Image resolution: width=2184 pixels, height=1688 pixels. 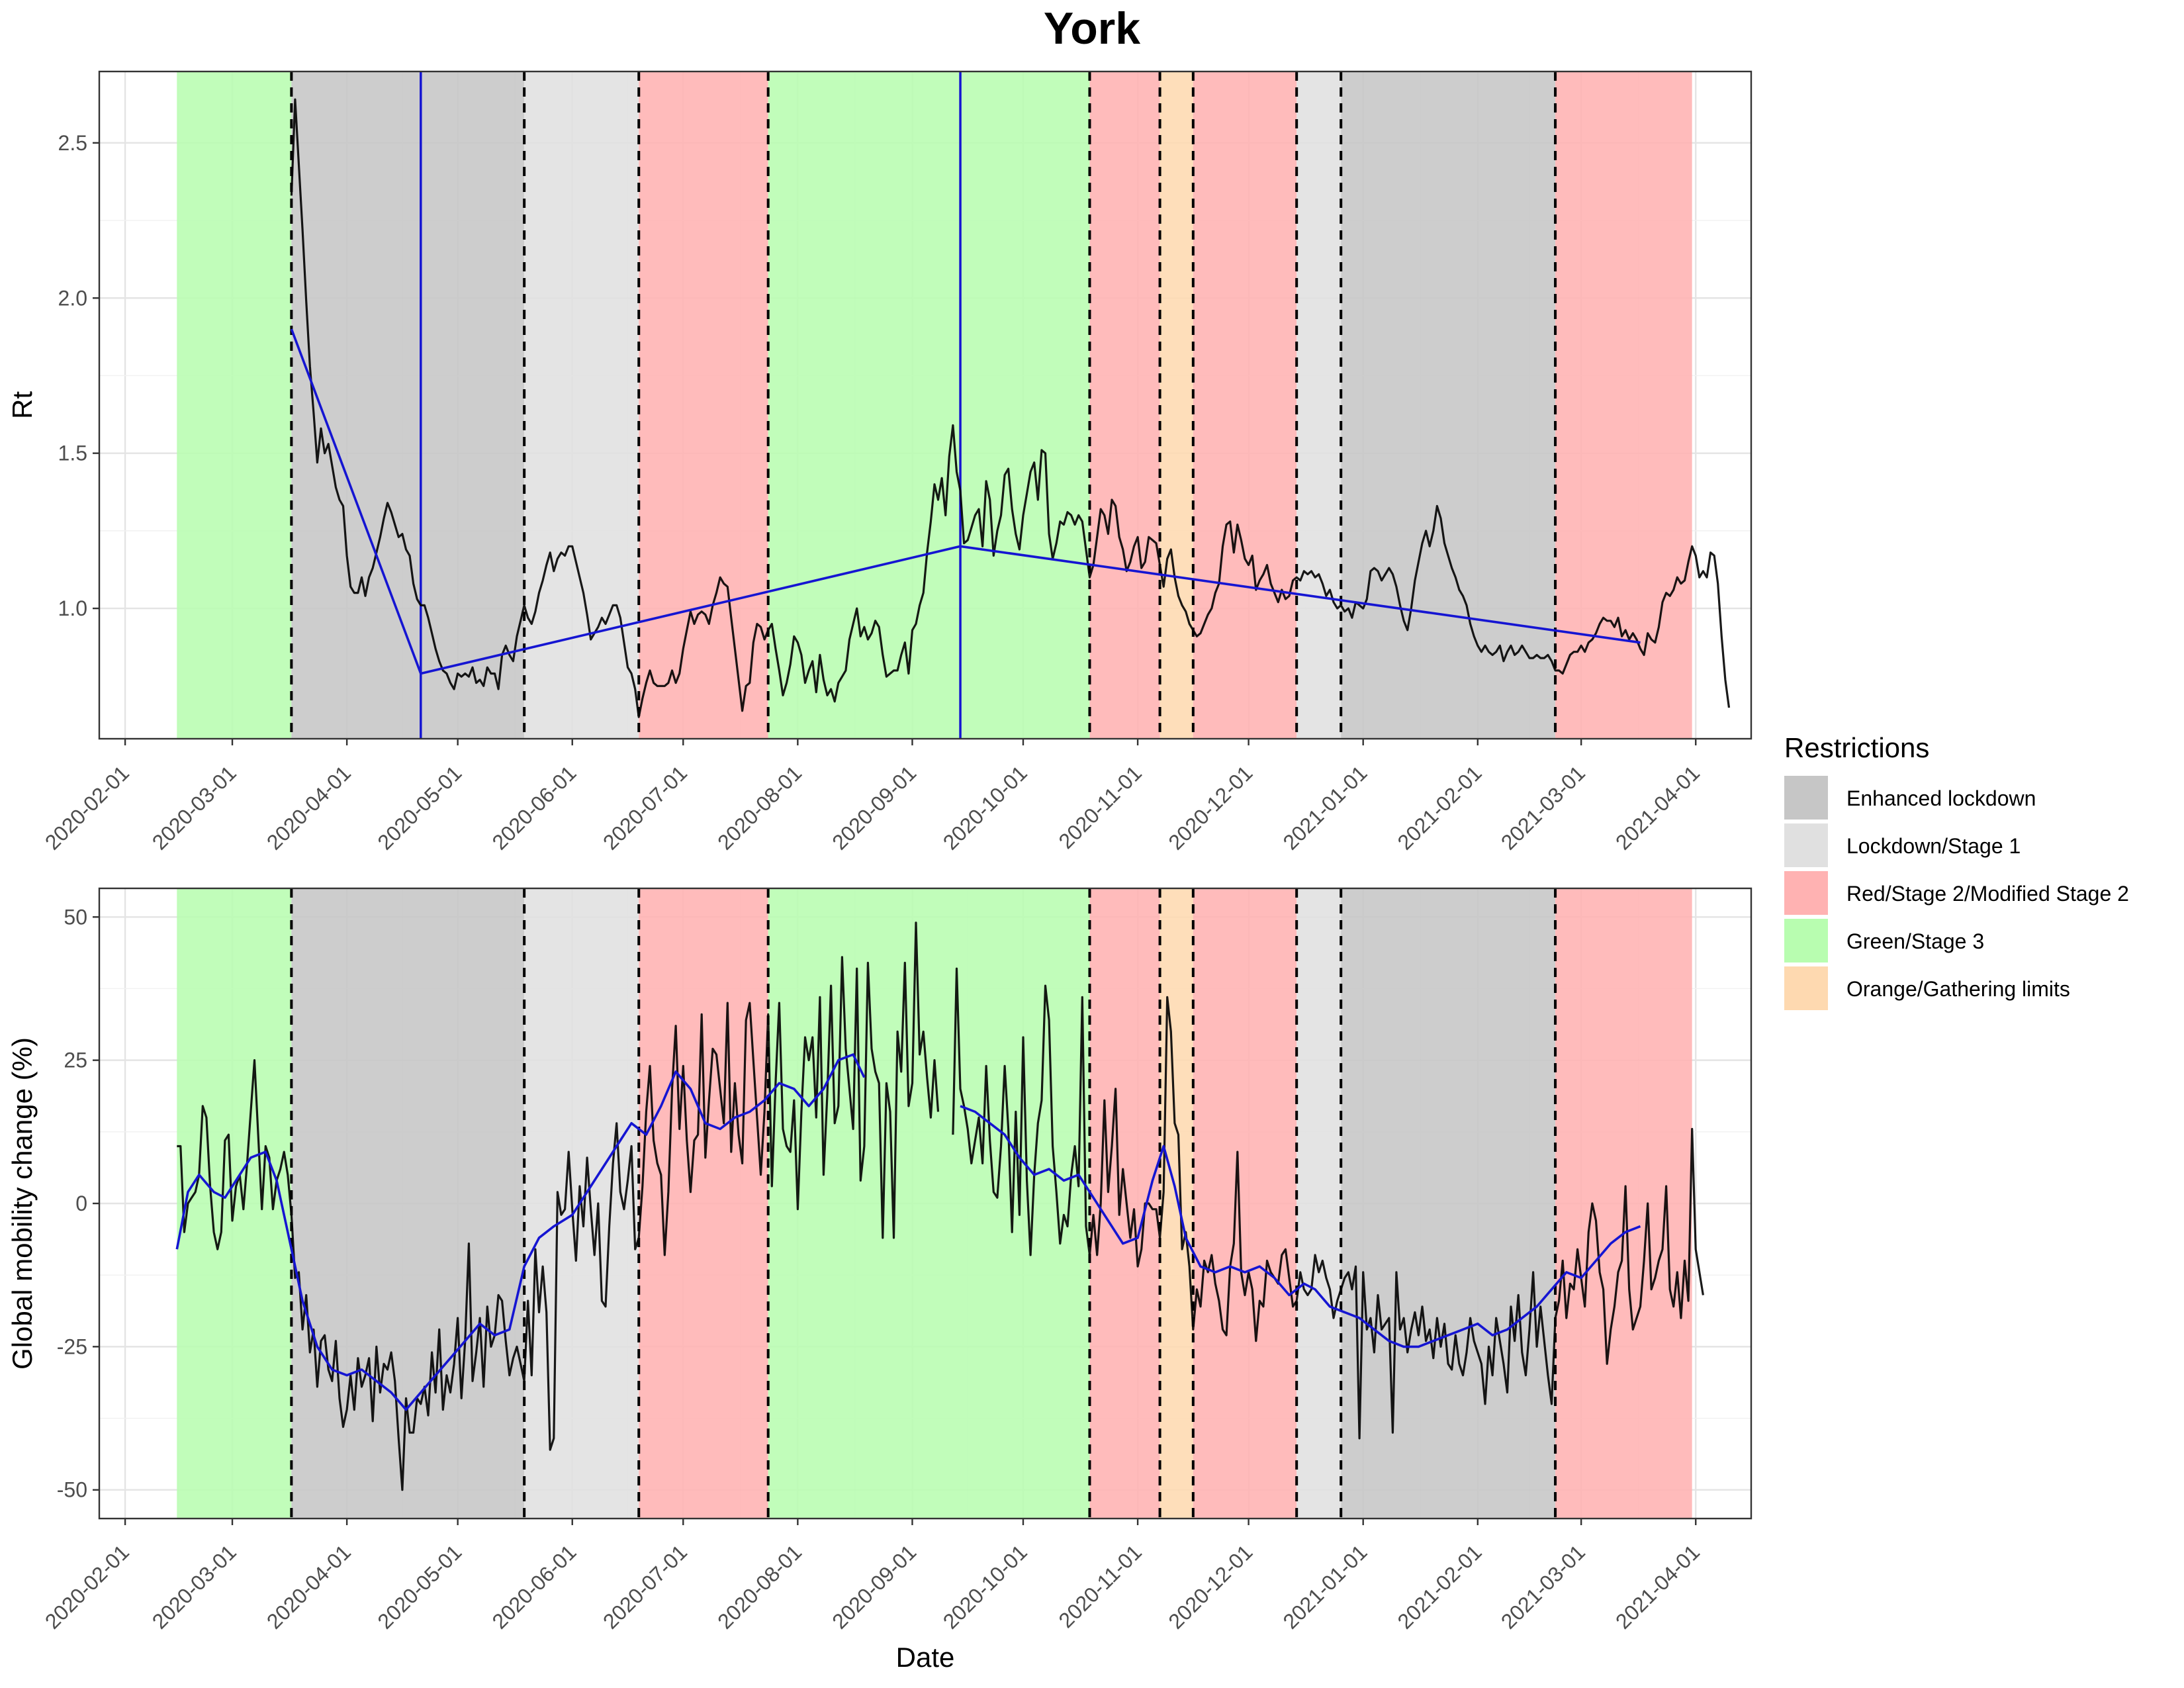 I want to click on legend-label: Enhanced lockdown, so click(x=1941, y=798).